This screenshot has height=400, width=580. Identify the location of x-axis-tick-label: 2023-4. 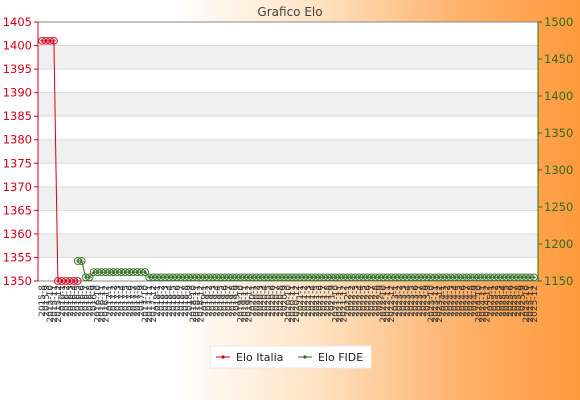
(408, 301).